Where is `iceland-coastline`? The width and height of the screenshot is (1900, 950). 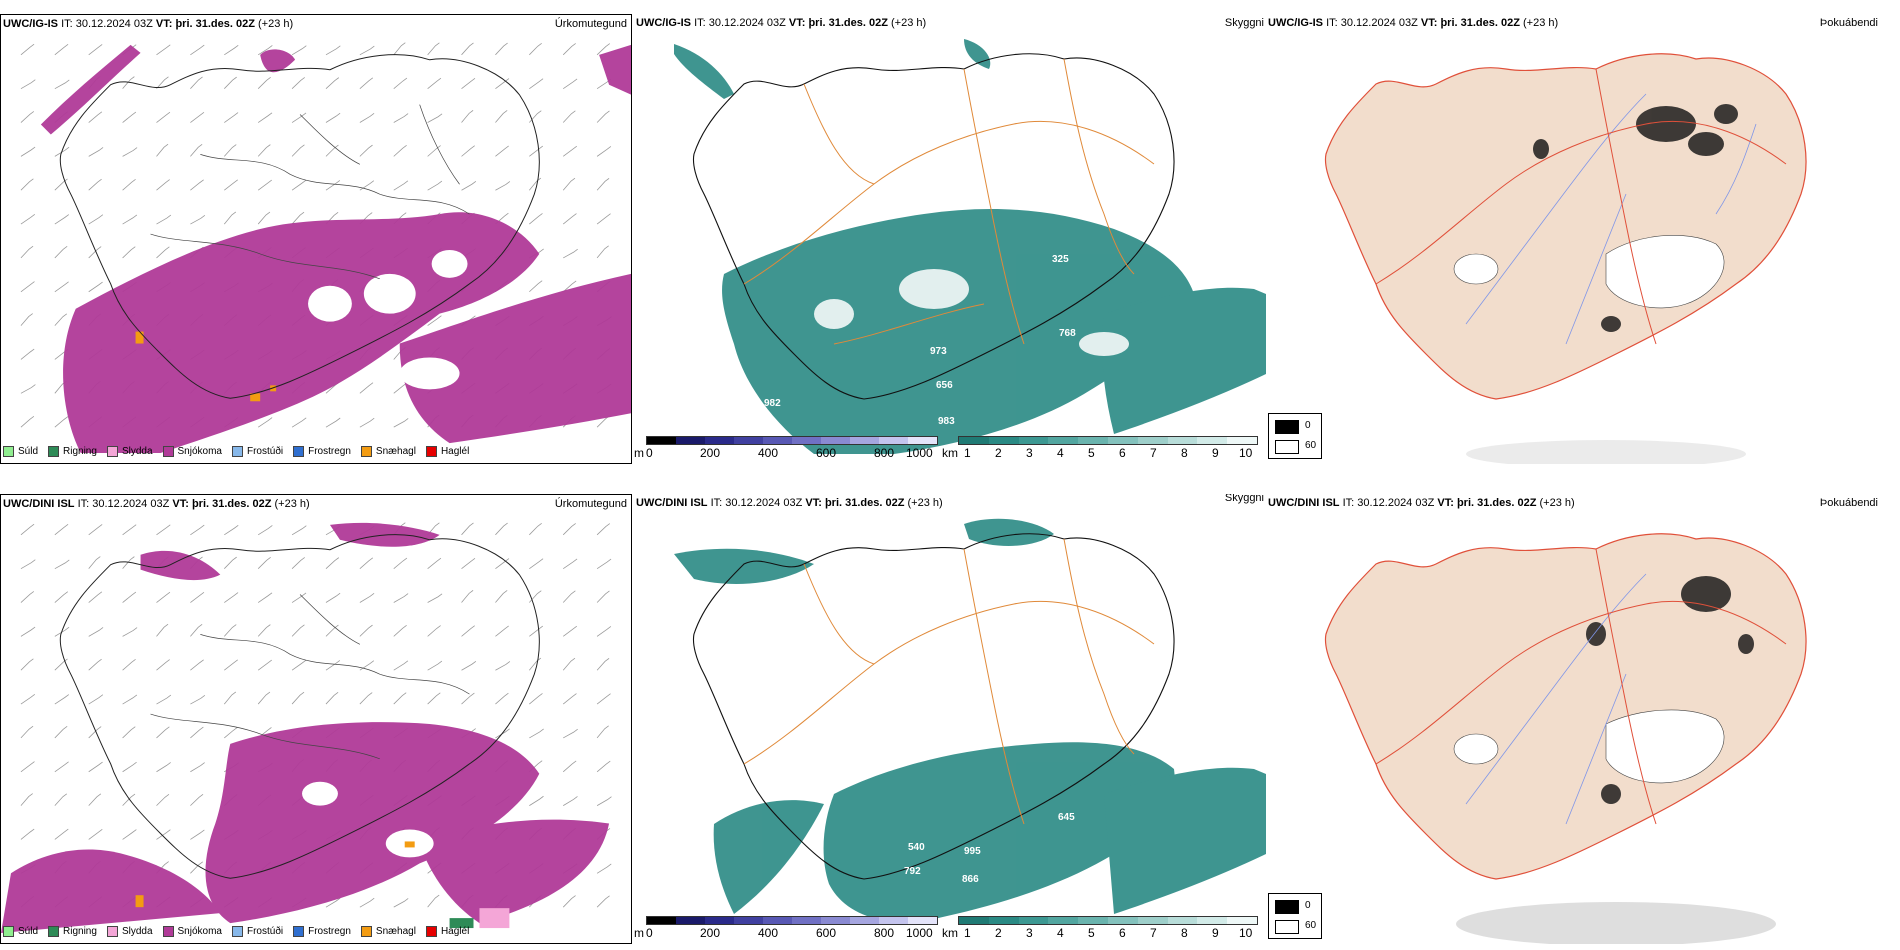
iceland-coastline is located at coordinates (299, 226).